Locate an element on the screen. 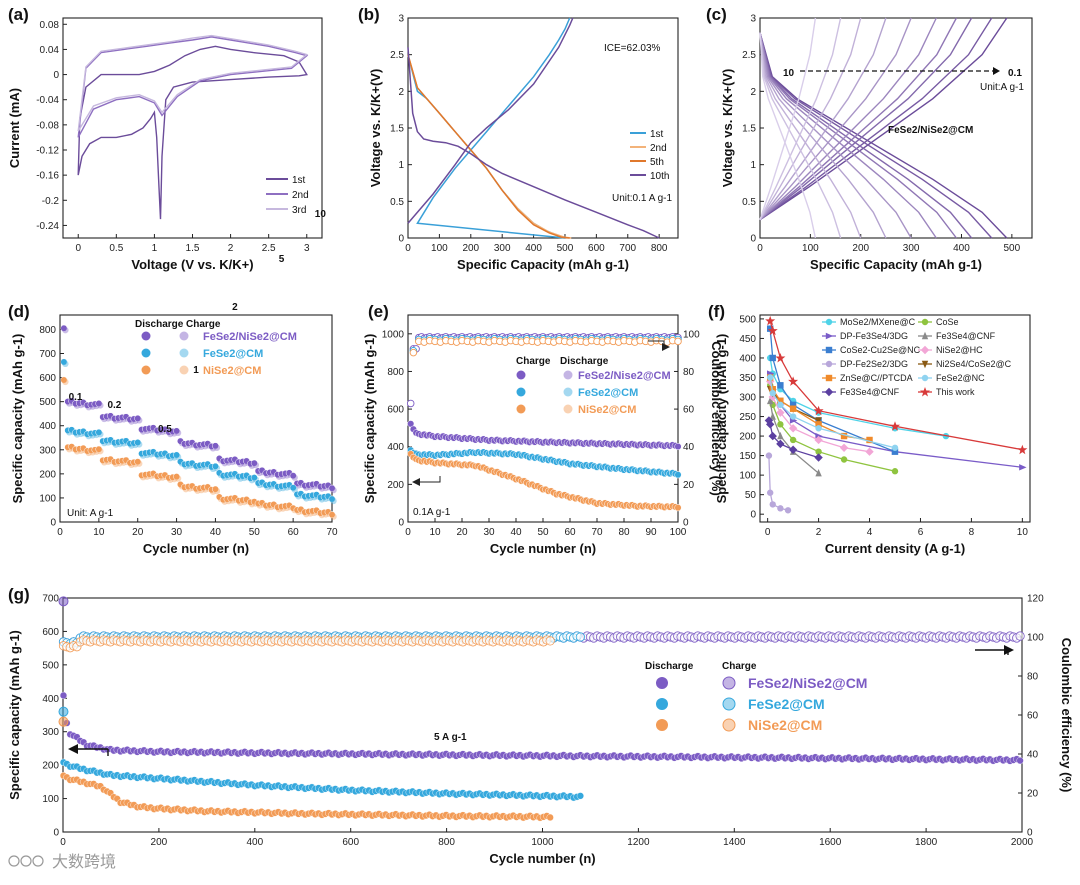 The height and width of the screenshot is (885, 1080). annotation-unit: Unit:0.1 A g-1 is located at coordinates (642, 198).